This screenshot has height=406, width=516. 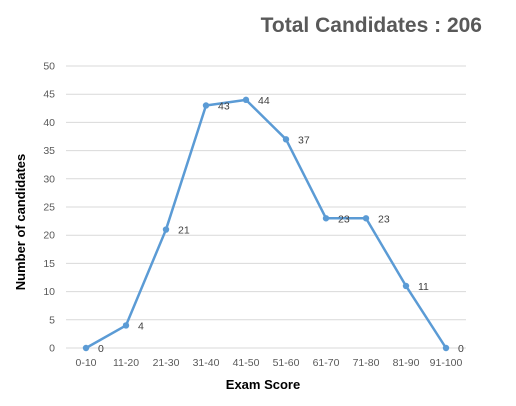 What do you see at coordinates (246, 363) in the screenshot?
I see `x-tick-label: 41-50` at bounding box center [246, 363].